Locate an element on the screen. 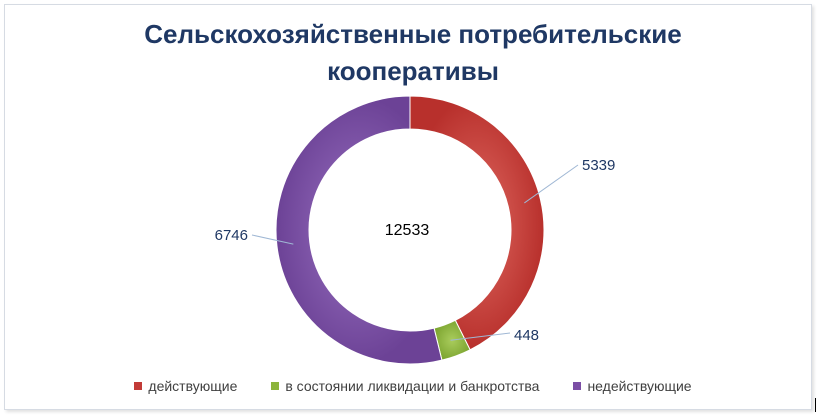 The width and height of the screenshot is (826, 420). legend-label-liquidation: в состоянии ликвидации и банкротства is located at coordinates (412, 386).